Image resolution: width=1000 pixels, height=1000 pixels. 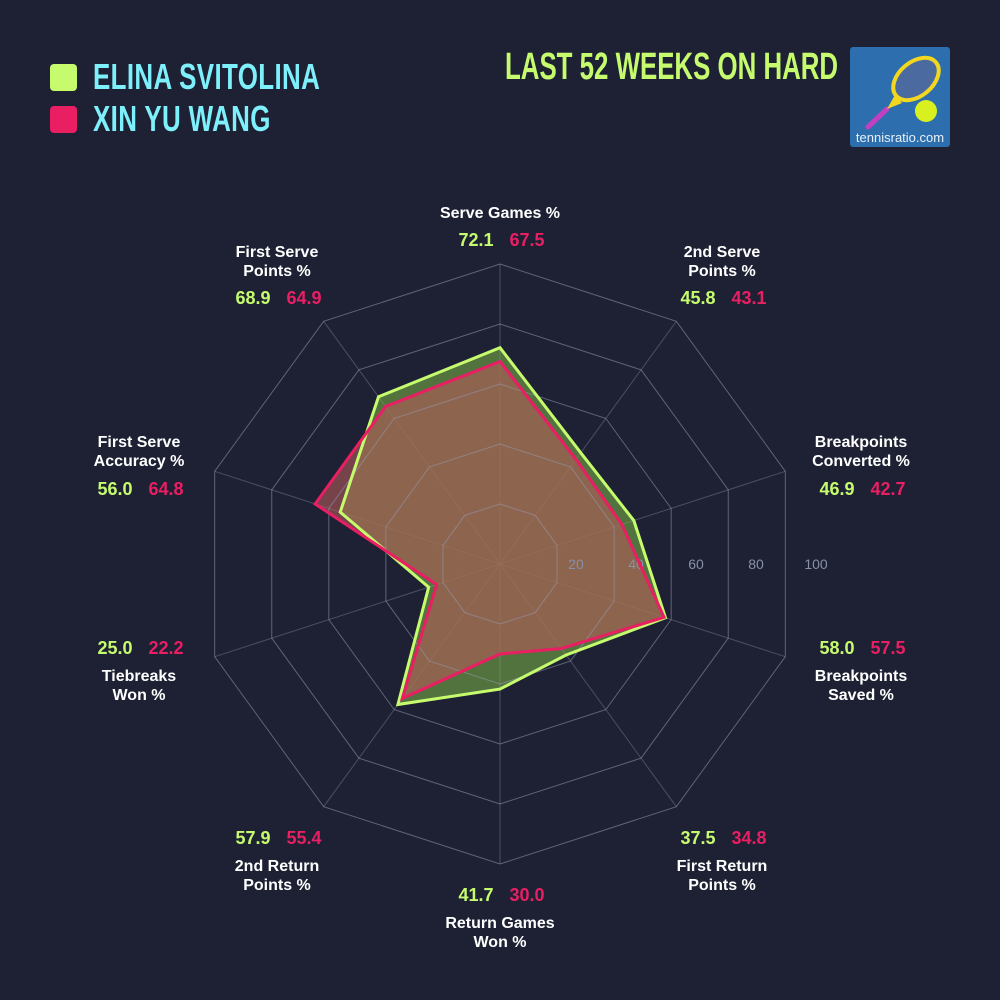 I want to click on category-label: Return Games, so click(x=499, y=923).